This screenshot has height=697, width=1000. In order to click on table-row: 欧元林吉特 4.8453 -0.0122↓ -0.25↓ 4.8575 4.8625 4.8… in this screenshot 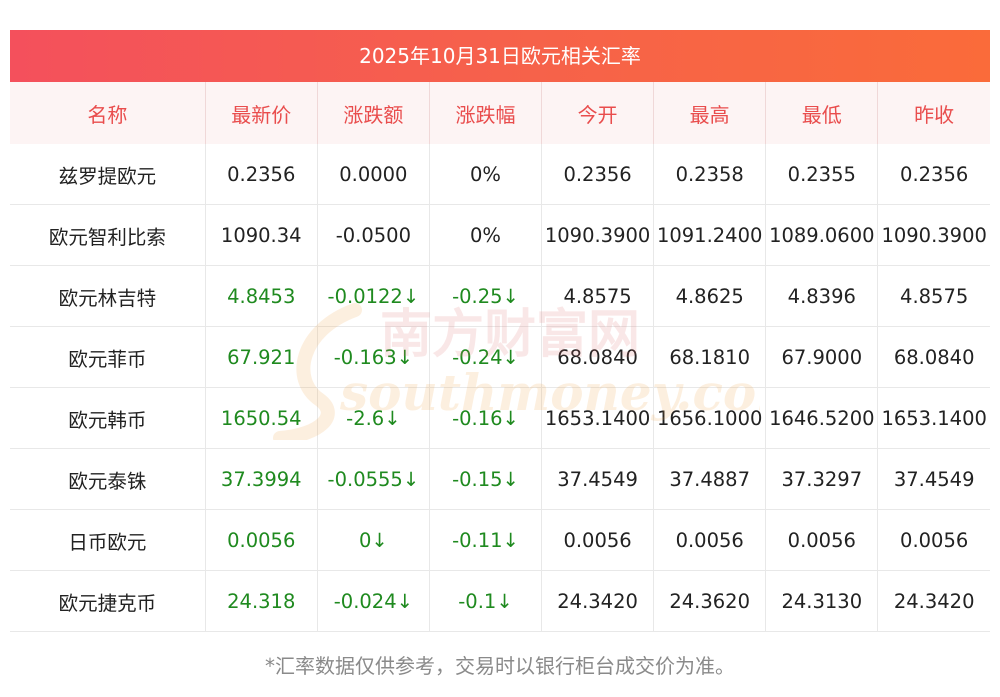, I will do `click(500, 296)`.